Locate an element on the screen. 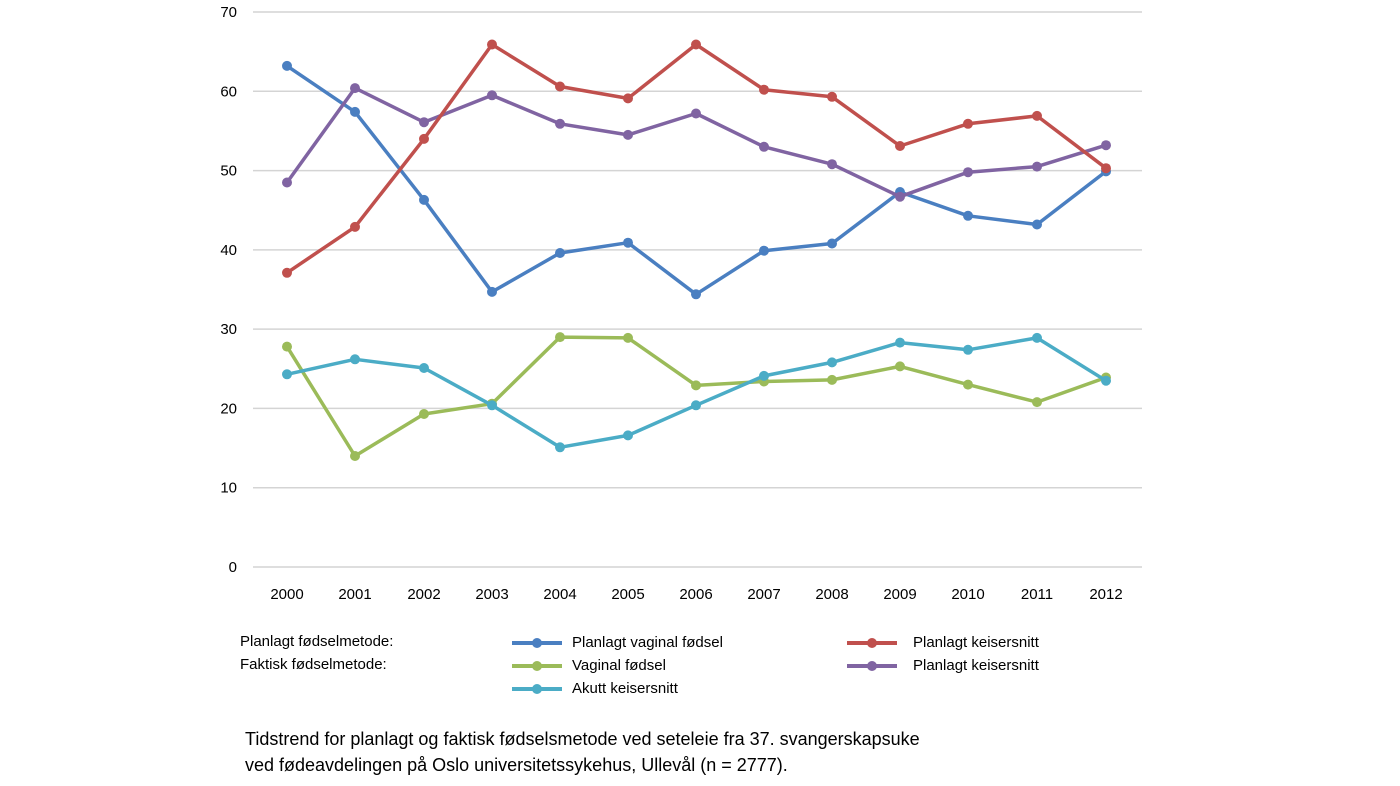 This screenshot has width=1400, height=786. x-tick-label: 2008 is located at coordinates (831, 594).